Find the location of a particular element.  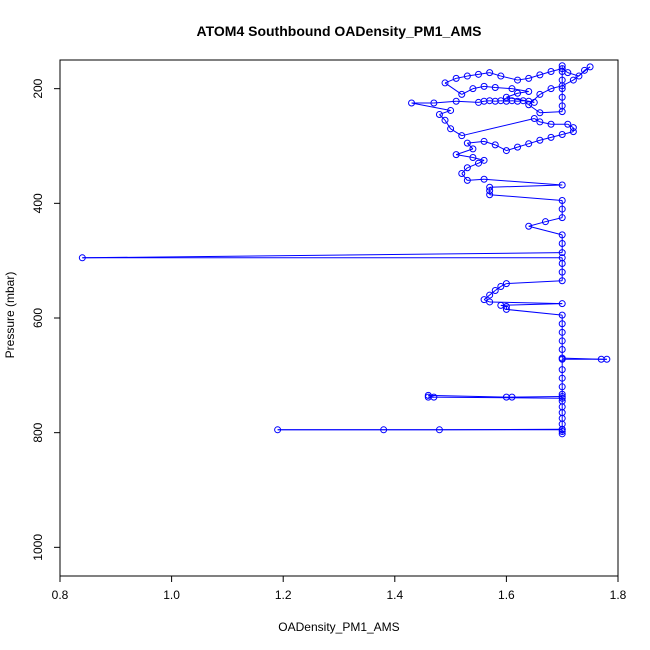

chart-title: ATOM4 Southbound OADensity_PM1_AMS is located at coordinates (339, 31).